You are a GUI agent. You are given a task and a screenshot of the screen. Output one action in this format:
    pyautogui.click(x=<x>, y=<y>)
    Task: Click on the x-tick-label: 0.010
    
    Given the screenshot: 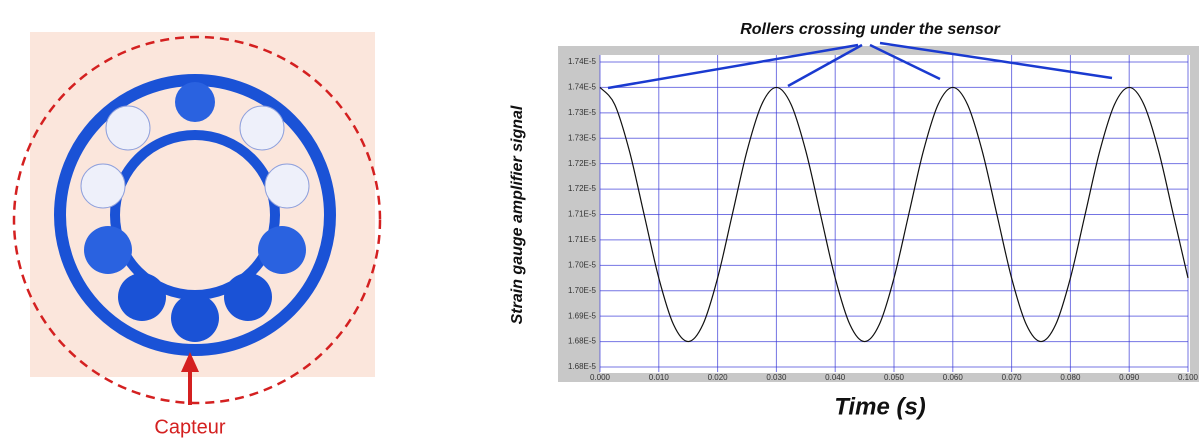 What is the action you would take?
    pyautogui.click(x=659, y=377)
    